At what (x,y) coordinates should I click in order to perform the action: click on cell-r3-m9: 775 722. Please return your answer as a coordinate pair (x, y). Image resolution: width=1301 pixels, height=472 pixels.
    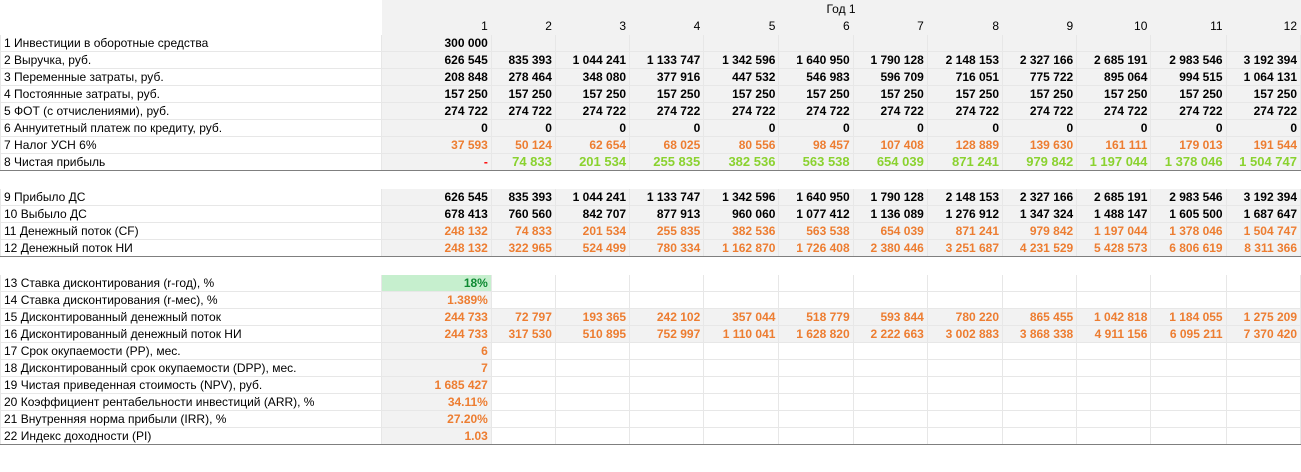
    Looking at the image, I should click on (1040, 77).